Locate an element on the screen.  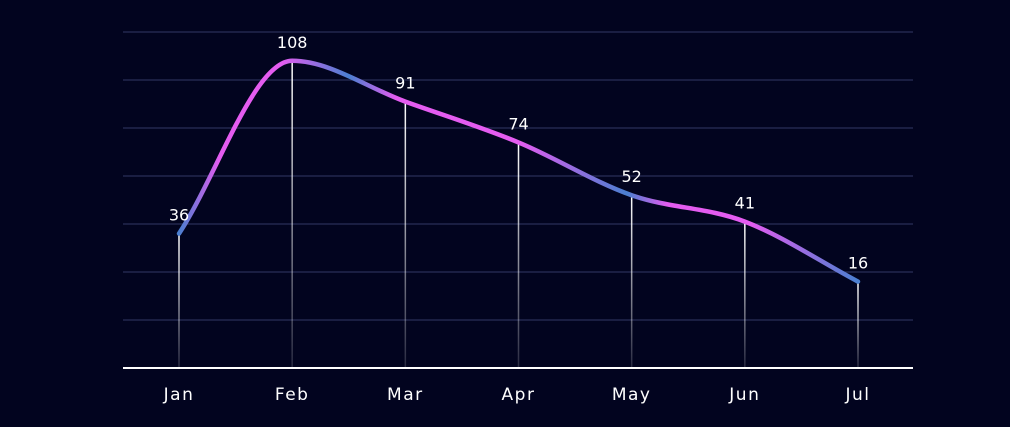
x-tick-label-apr: Apr is located at coordinates (519, 395).